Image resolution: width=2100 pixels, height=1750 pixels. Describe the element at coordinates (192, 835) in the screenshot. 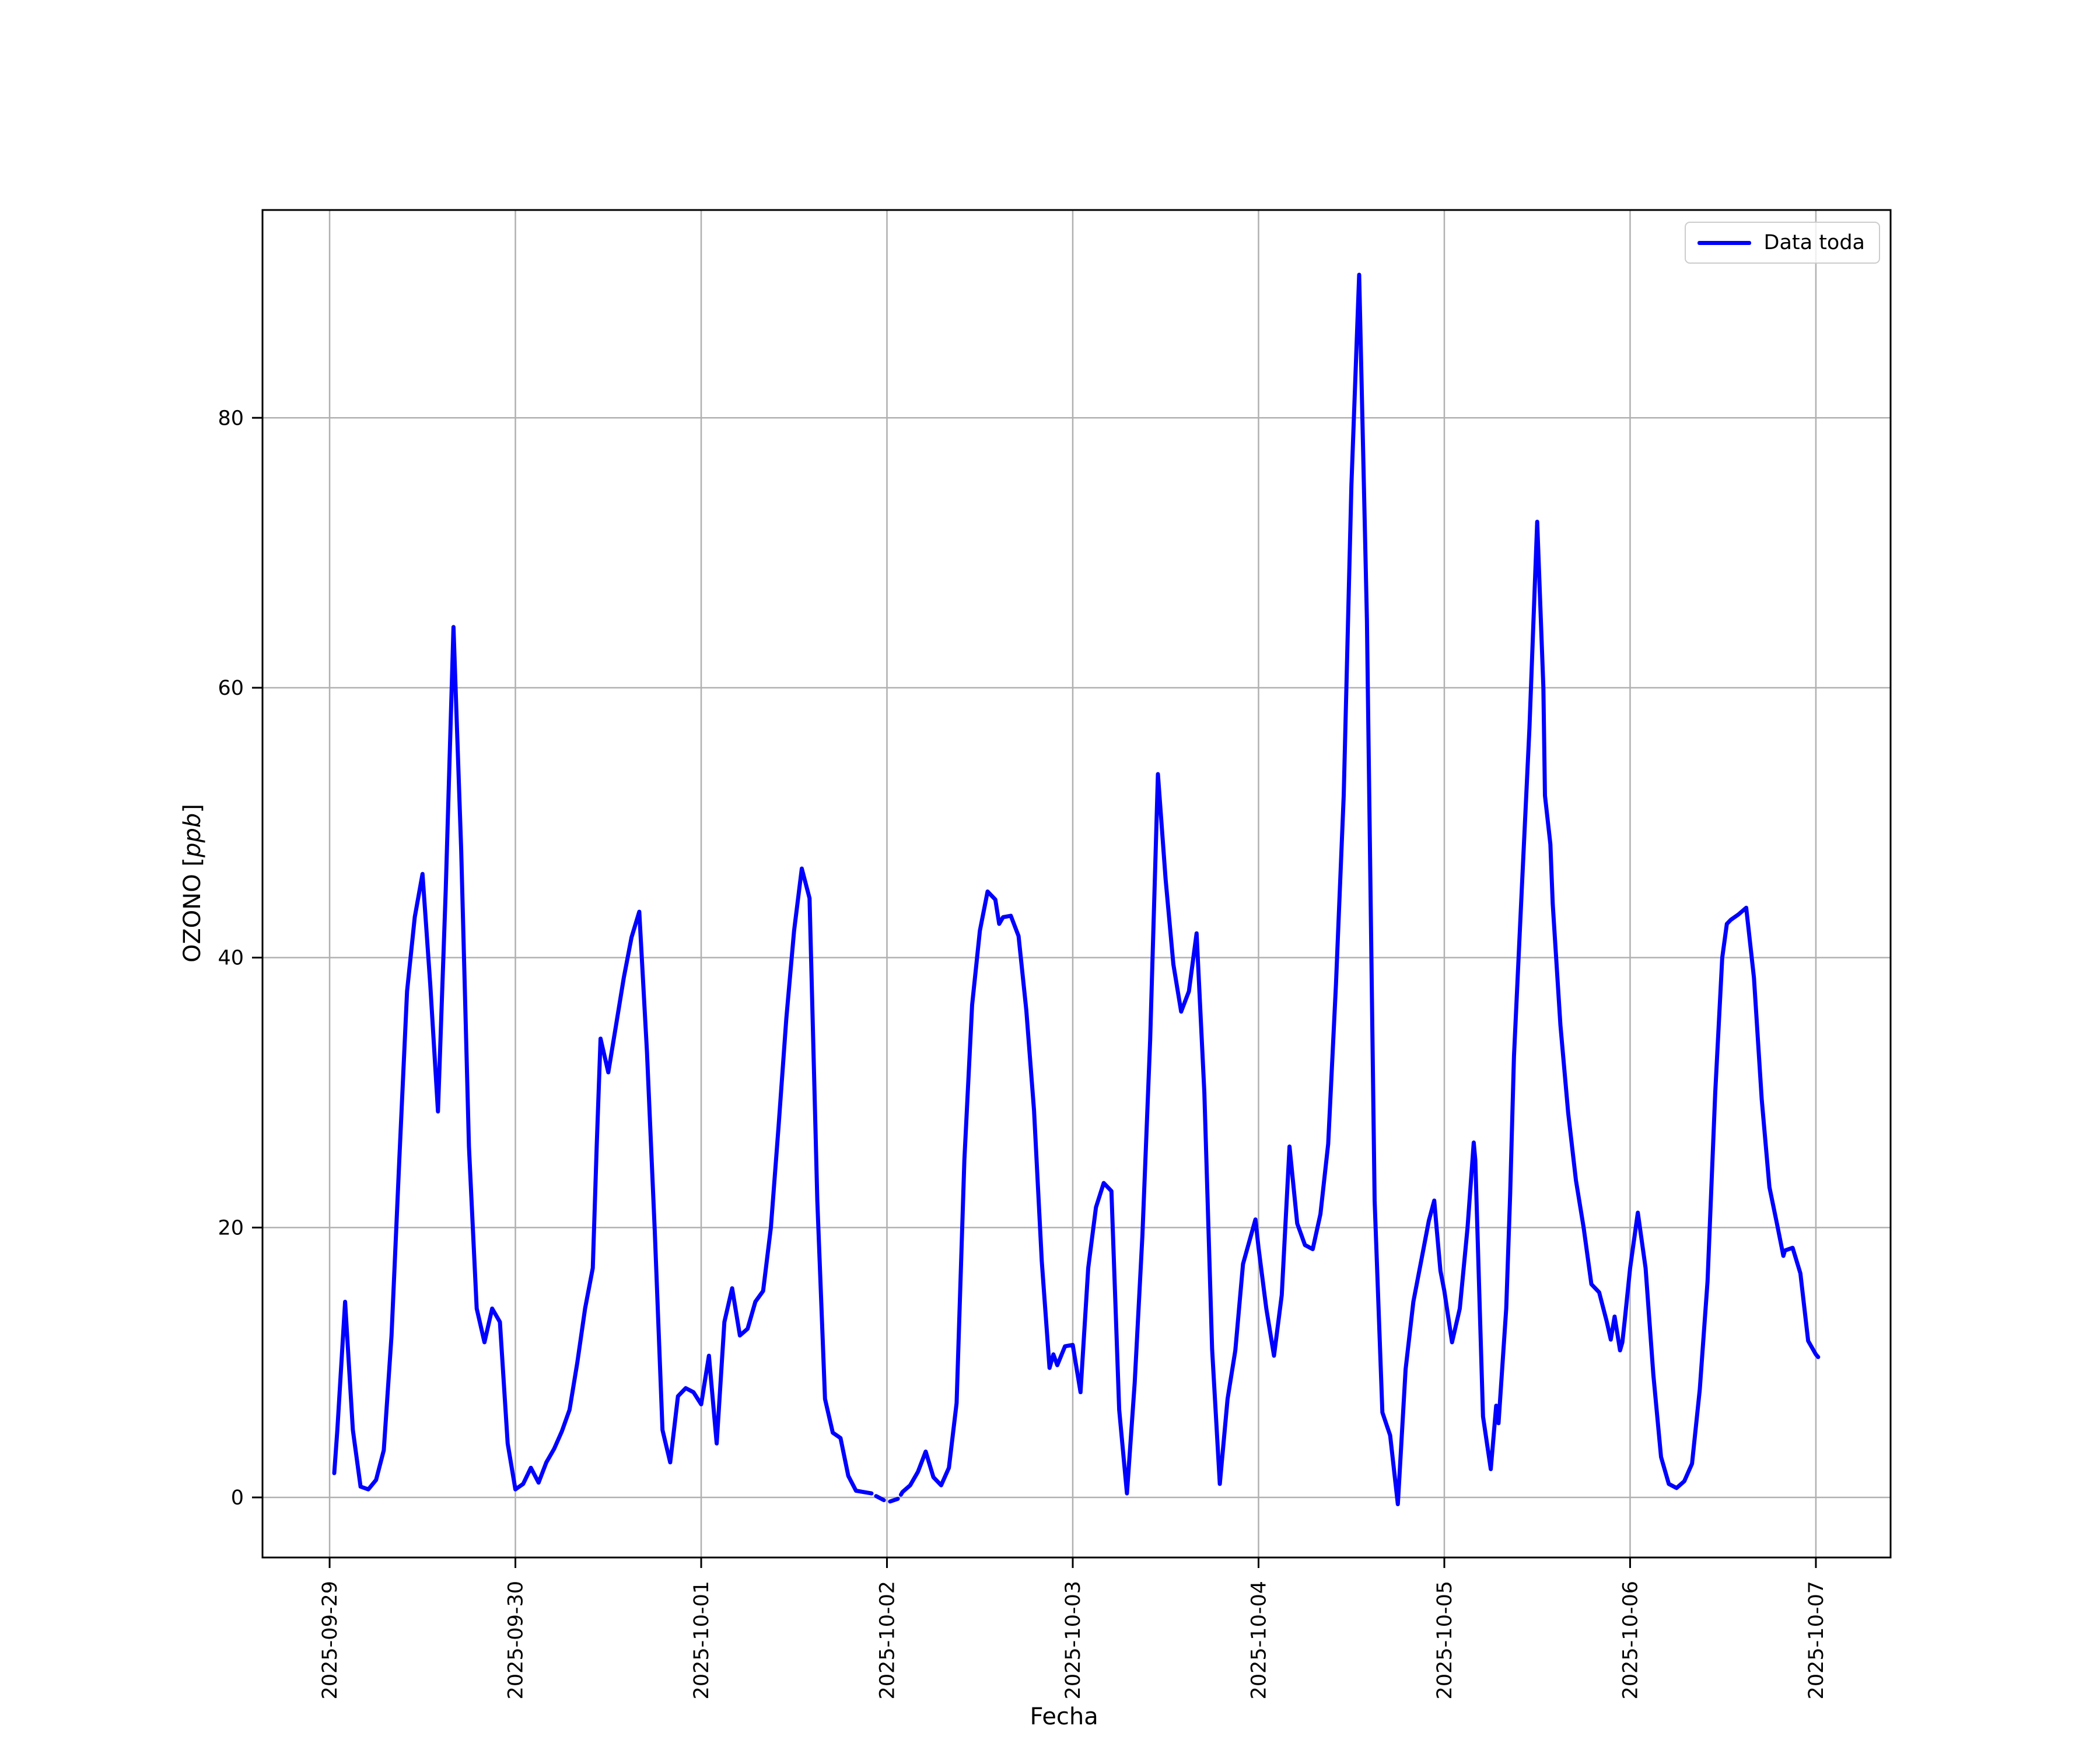

I see `y-axis-label-unit: ppb` at that location.